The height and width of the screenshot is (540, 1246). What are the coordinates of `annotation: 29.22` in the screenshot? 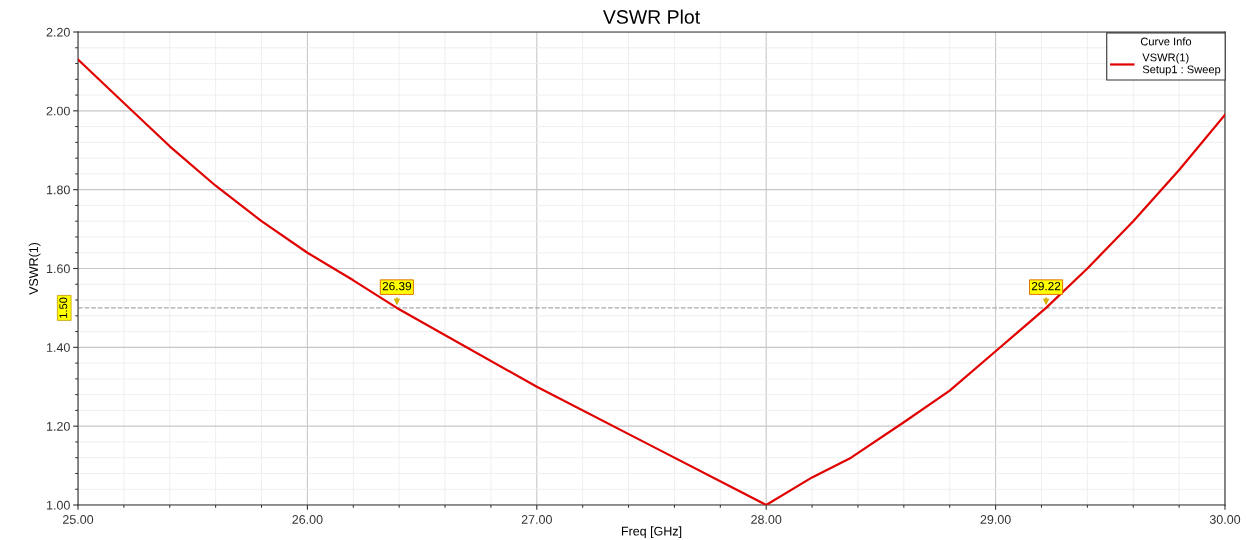 It's located at (1046, 286).